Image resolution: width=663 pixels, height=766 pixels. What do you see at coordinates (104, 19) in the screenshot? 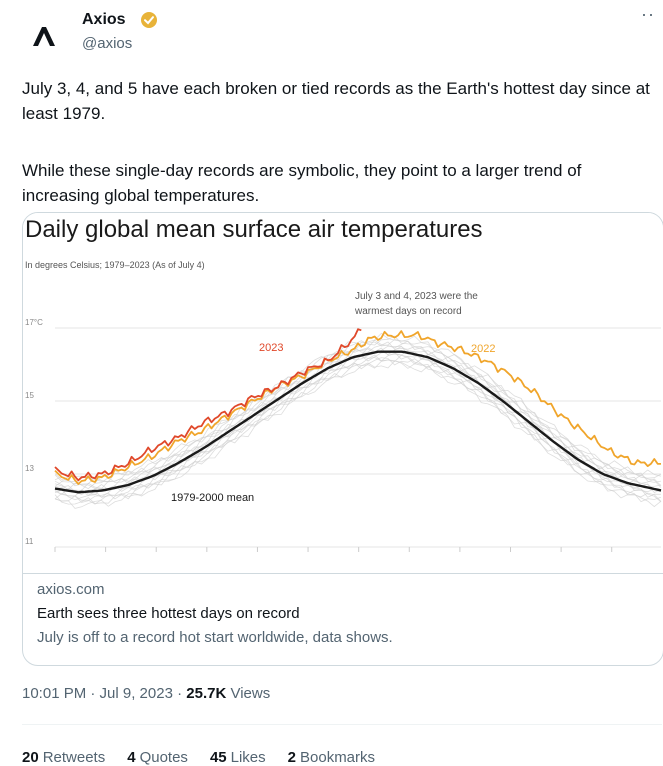
I see `author-name: Axios` at bounding box center [104, 19].